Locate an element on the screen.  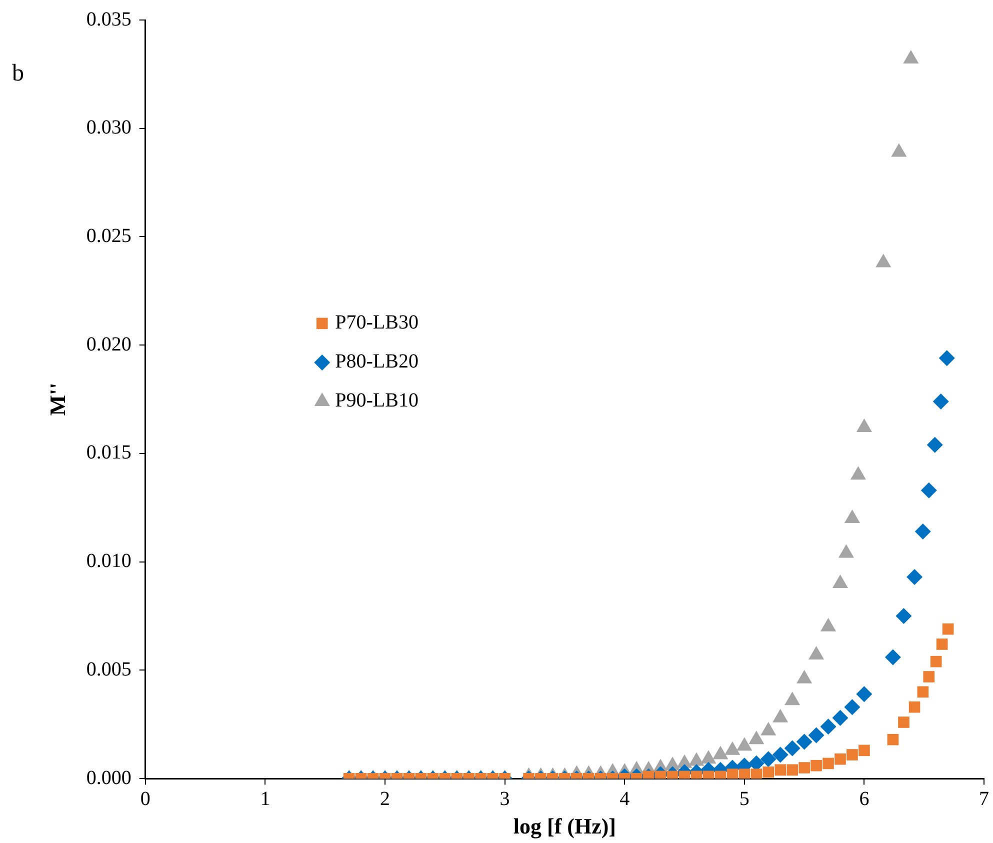
x-tick-label: 1 is located at coordinates (265, 799).